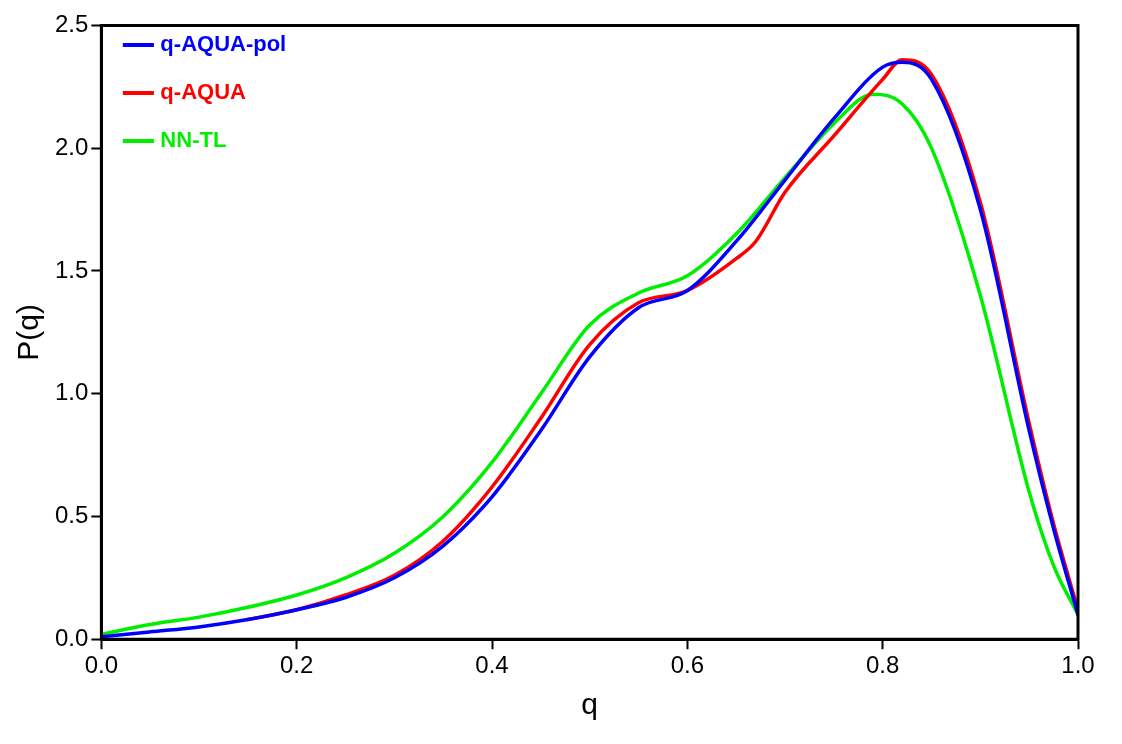  I want to click on y-tick-label: 0.5, so click(71, 515).